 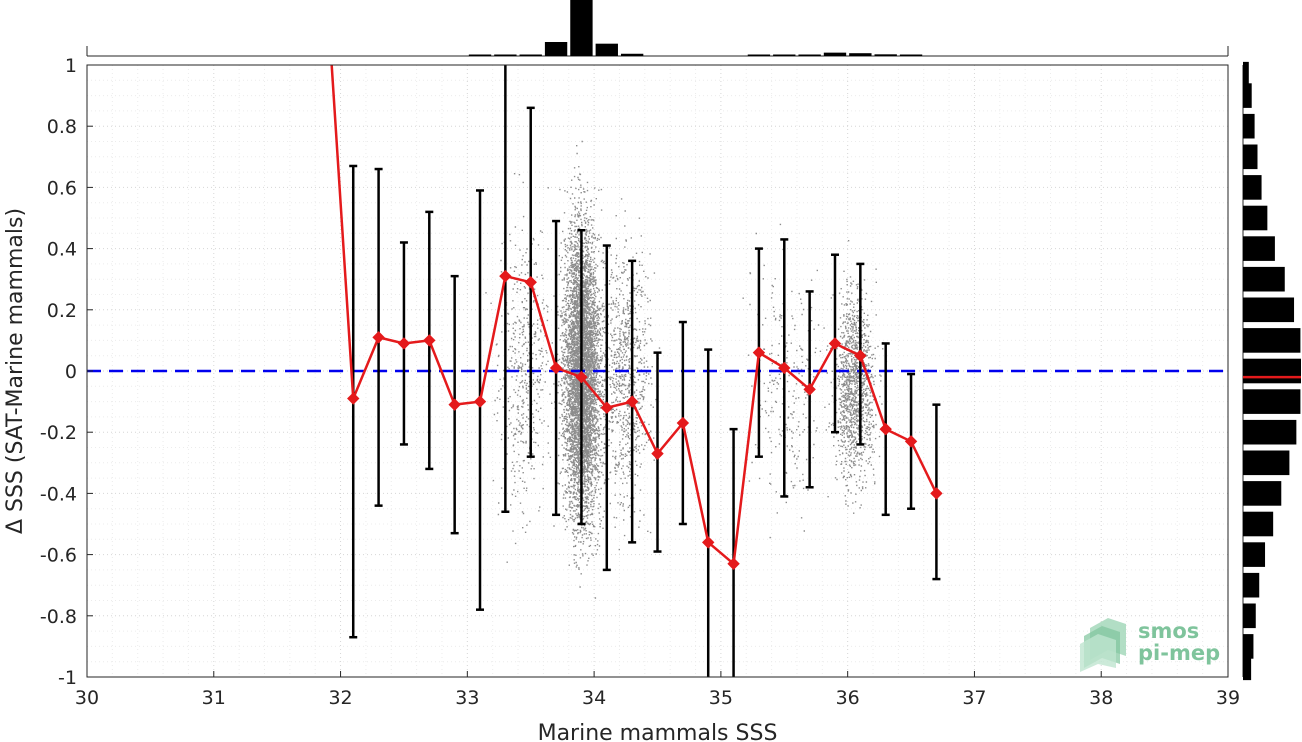 What do you see at coordinates (657, 28) in the screenshot?
I see `top-histogram` at bounding box center [657, 28].